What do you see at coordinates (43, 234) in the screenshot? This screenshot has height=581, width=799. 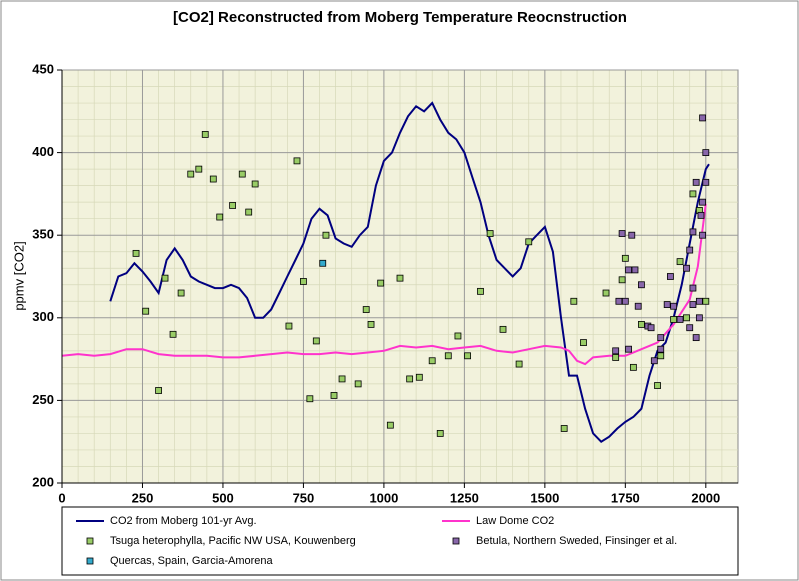 I see `y-tick-label: 350` at bounding box center [43, 234].